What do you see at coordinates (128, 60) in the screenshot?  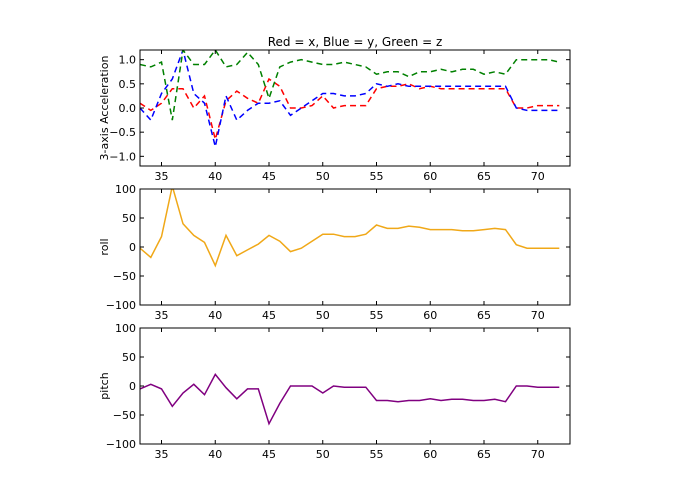 I see `y-tick-label: 1.0` at bounding box center [128, 60].